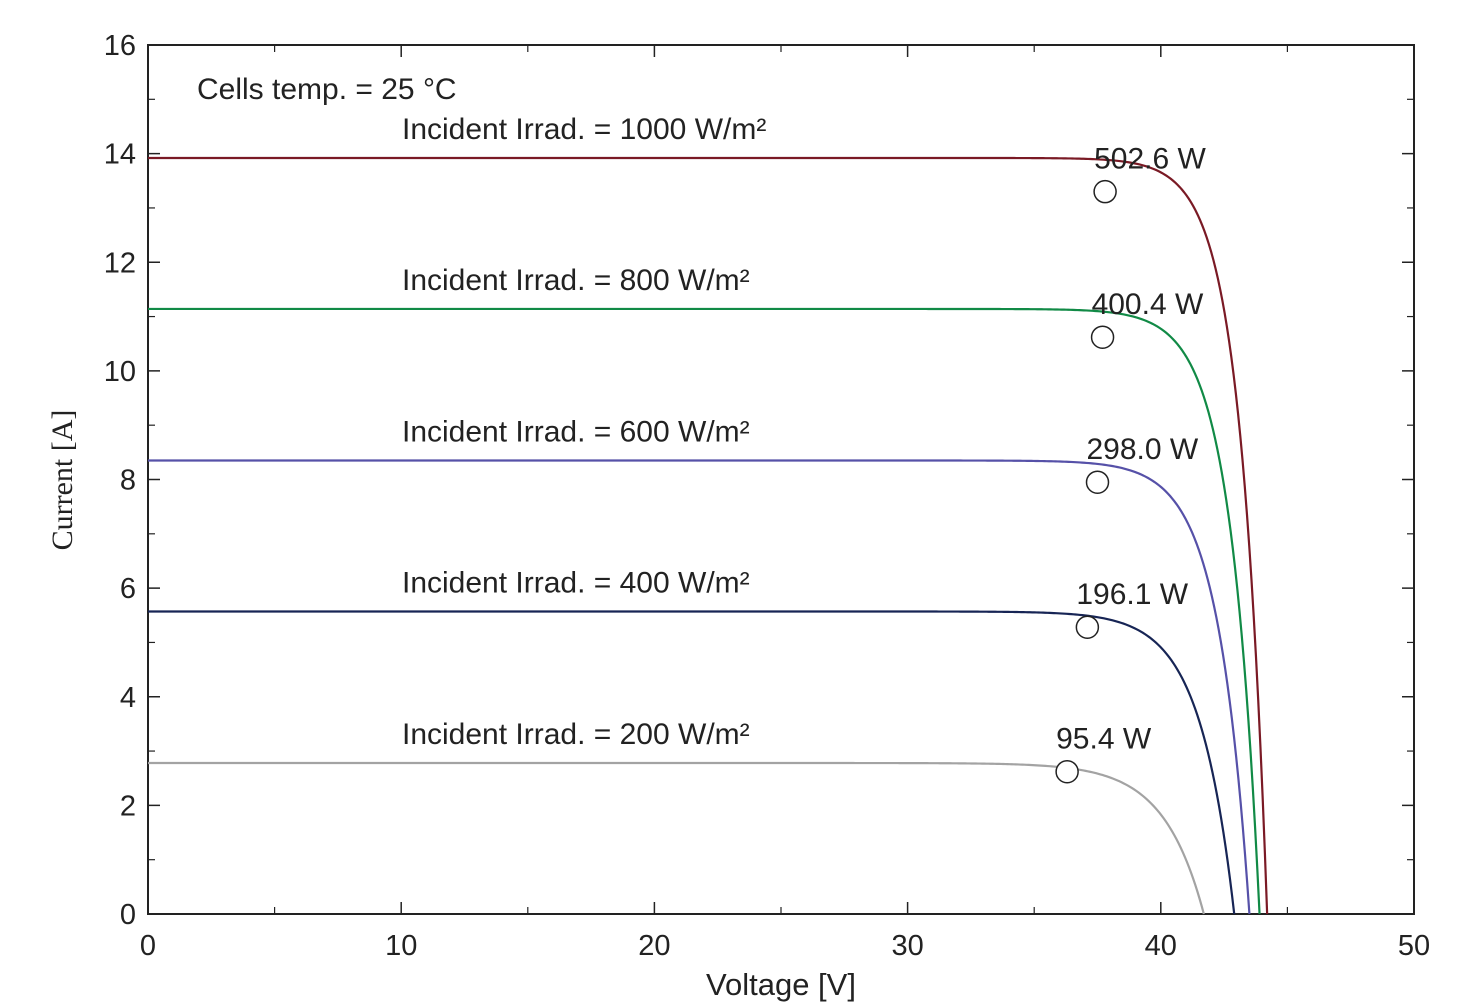 Image resolution: width=1472 pixels, height=1005 pixels. Describe the element at coordinates (120, 155) in the screenshot. I see `y-tick-label: 14` at that location.